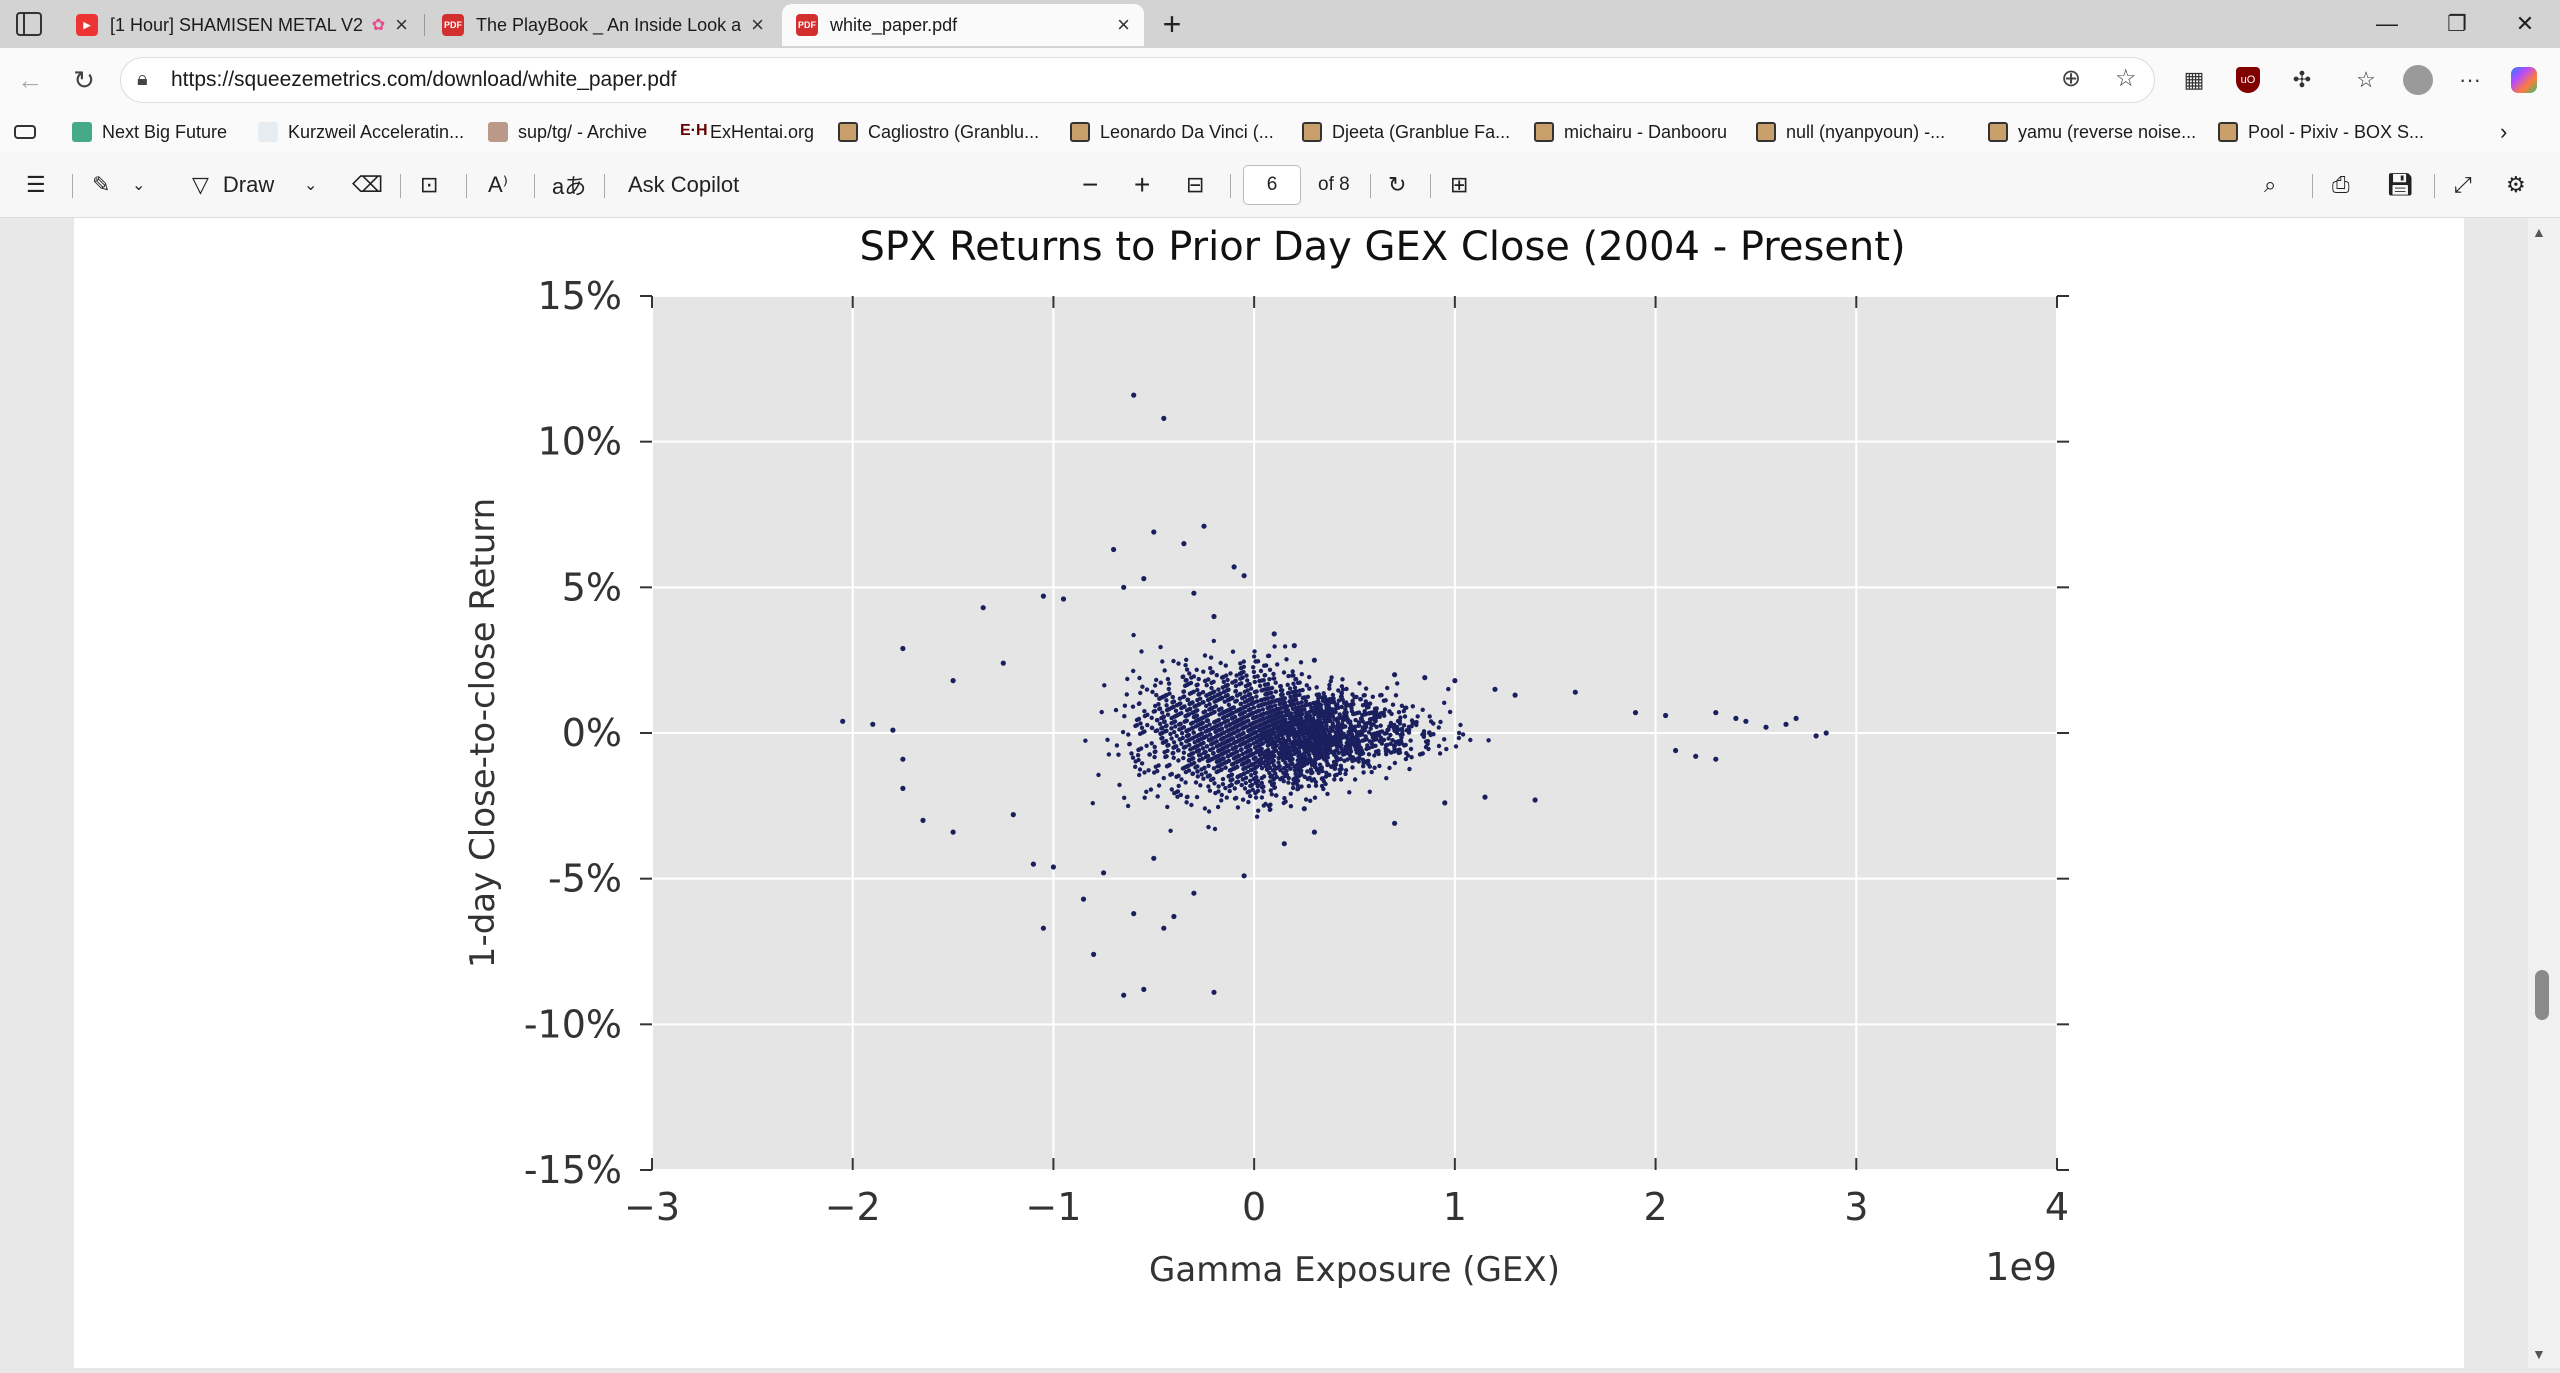 This screenshot has height=1373, width=2560. I want to click on bookmark-sup-tg: sup/tg/ - Archive, so click(567, 132).